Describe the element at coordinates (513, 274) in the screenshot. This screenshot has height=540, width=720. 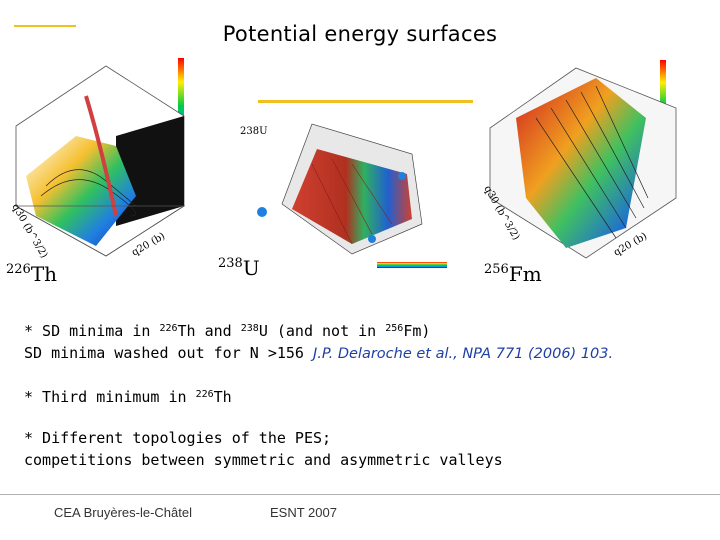
I see `label-256fm: 256Fm` at that location.